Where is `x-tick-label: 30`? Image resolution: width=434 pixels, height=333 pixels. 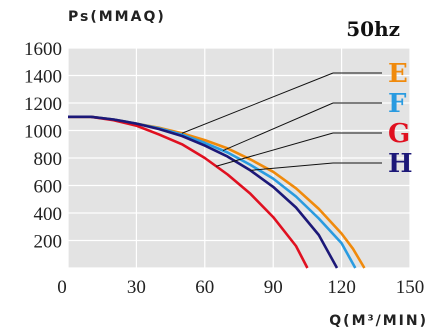
x-tick-label: 30 is located at coordinates (136, 287).